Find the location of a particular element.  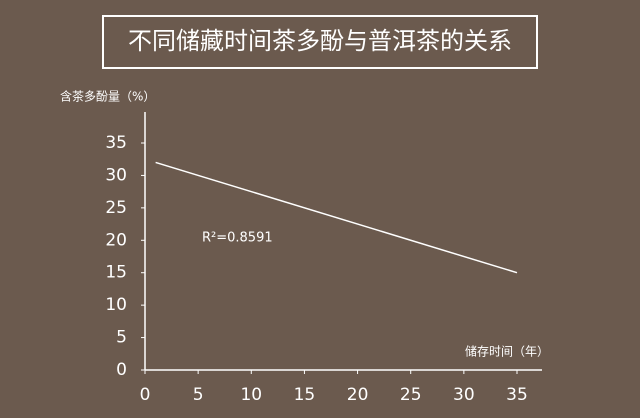

y-tick-label: 25 is located at coordinates (116, 208).